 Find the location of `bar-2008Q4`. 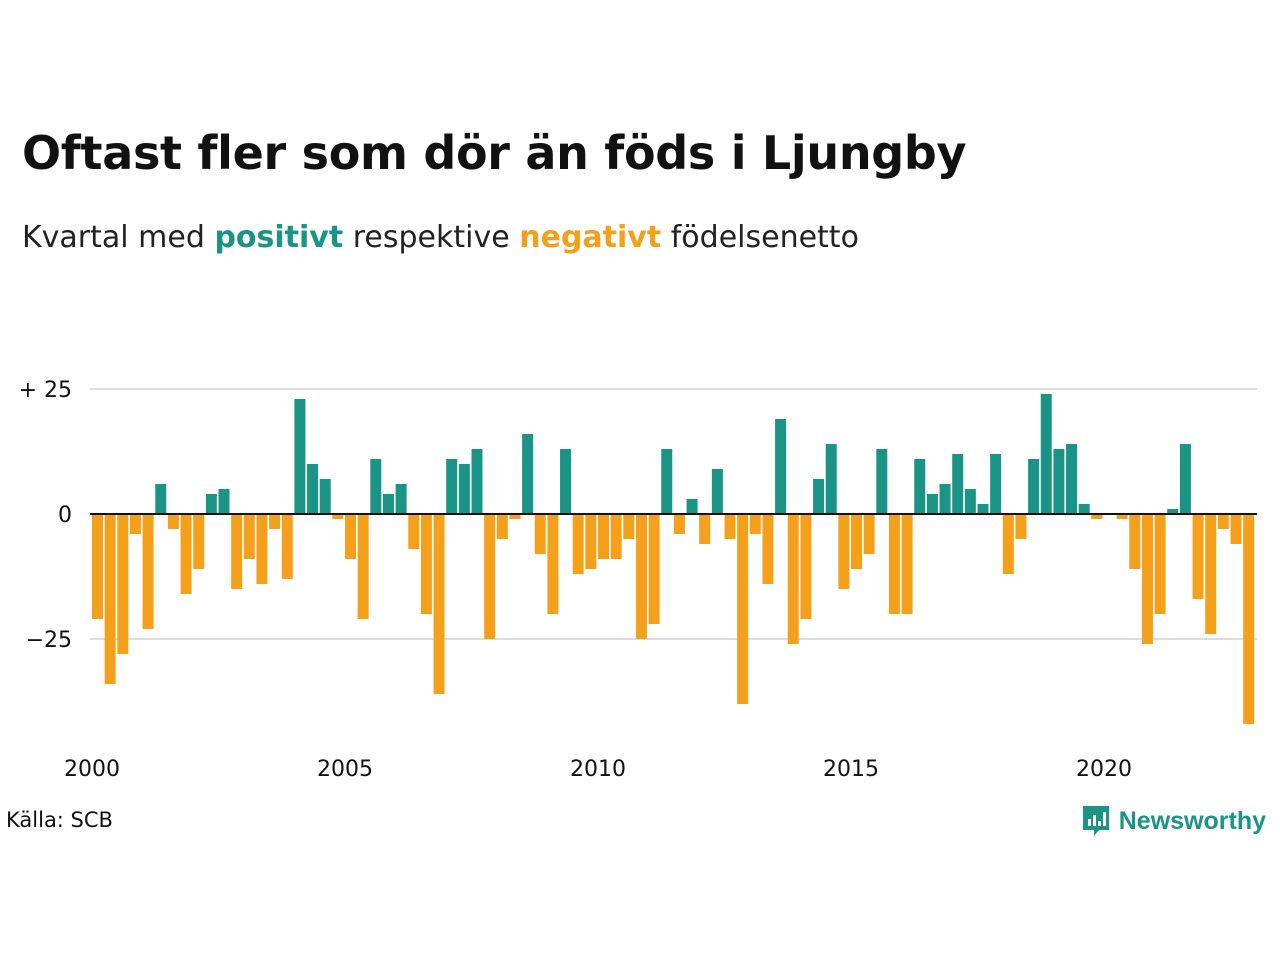

bar-2008Q4 is located at coordinates (540, 534).